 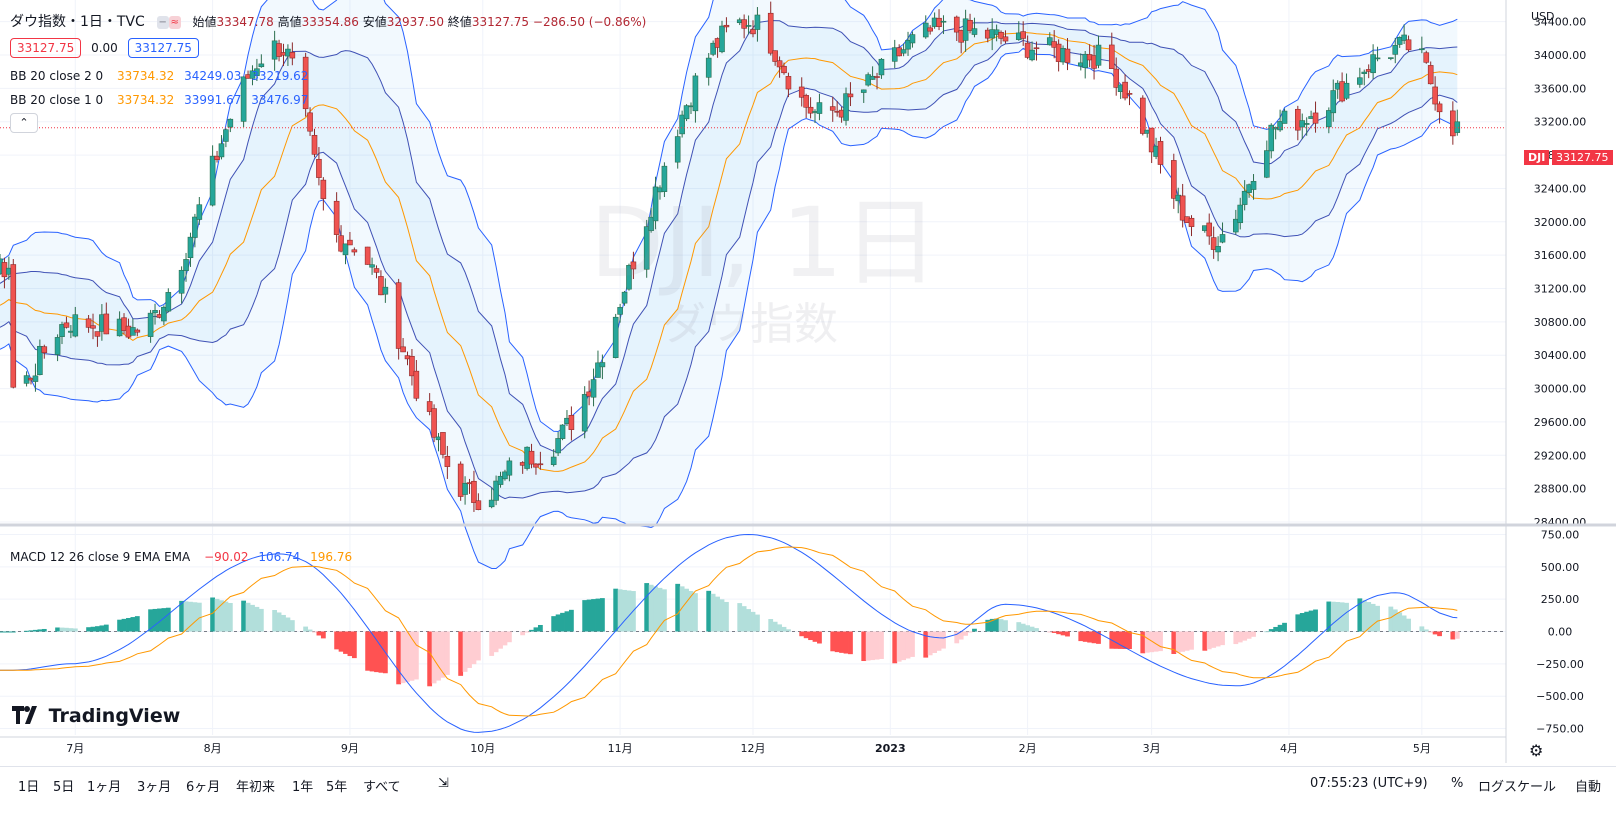 What do you see at coordinates (203, 787) in the screenshot?
I see `range-6m: 6ヶ月` at bounding box center [203, 787].